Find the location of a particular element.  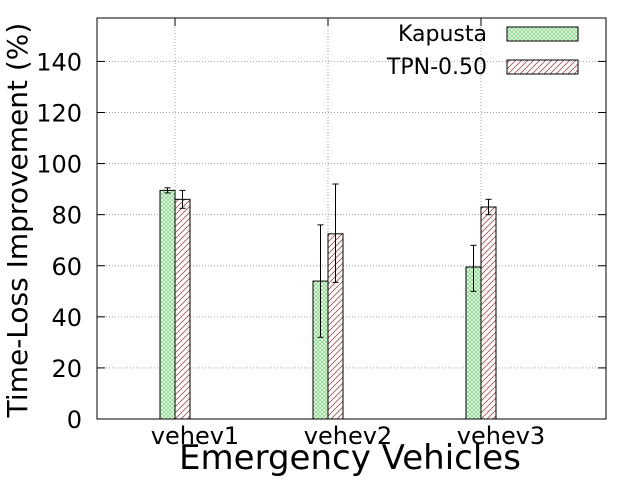

legend-label: Kapusta is located at coordinates (442, 34).